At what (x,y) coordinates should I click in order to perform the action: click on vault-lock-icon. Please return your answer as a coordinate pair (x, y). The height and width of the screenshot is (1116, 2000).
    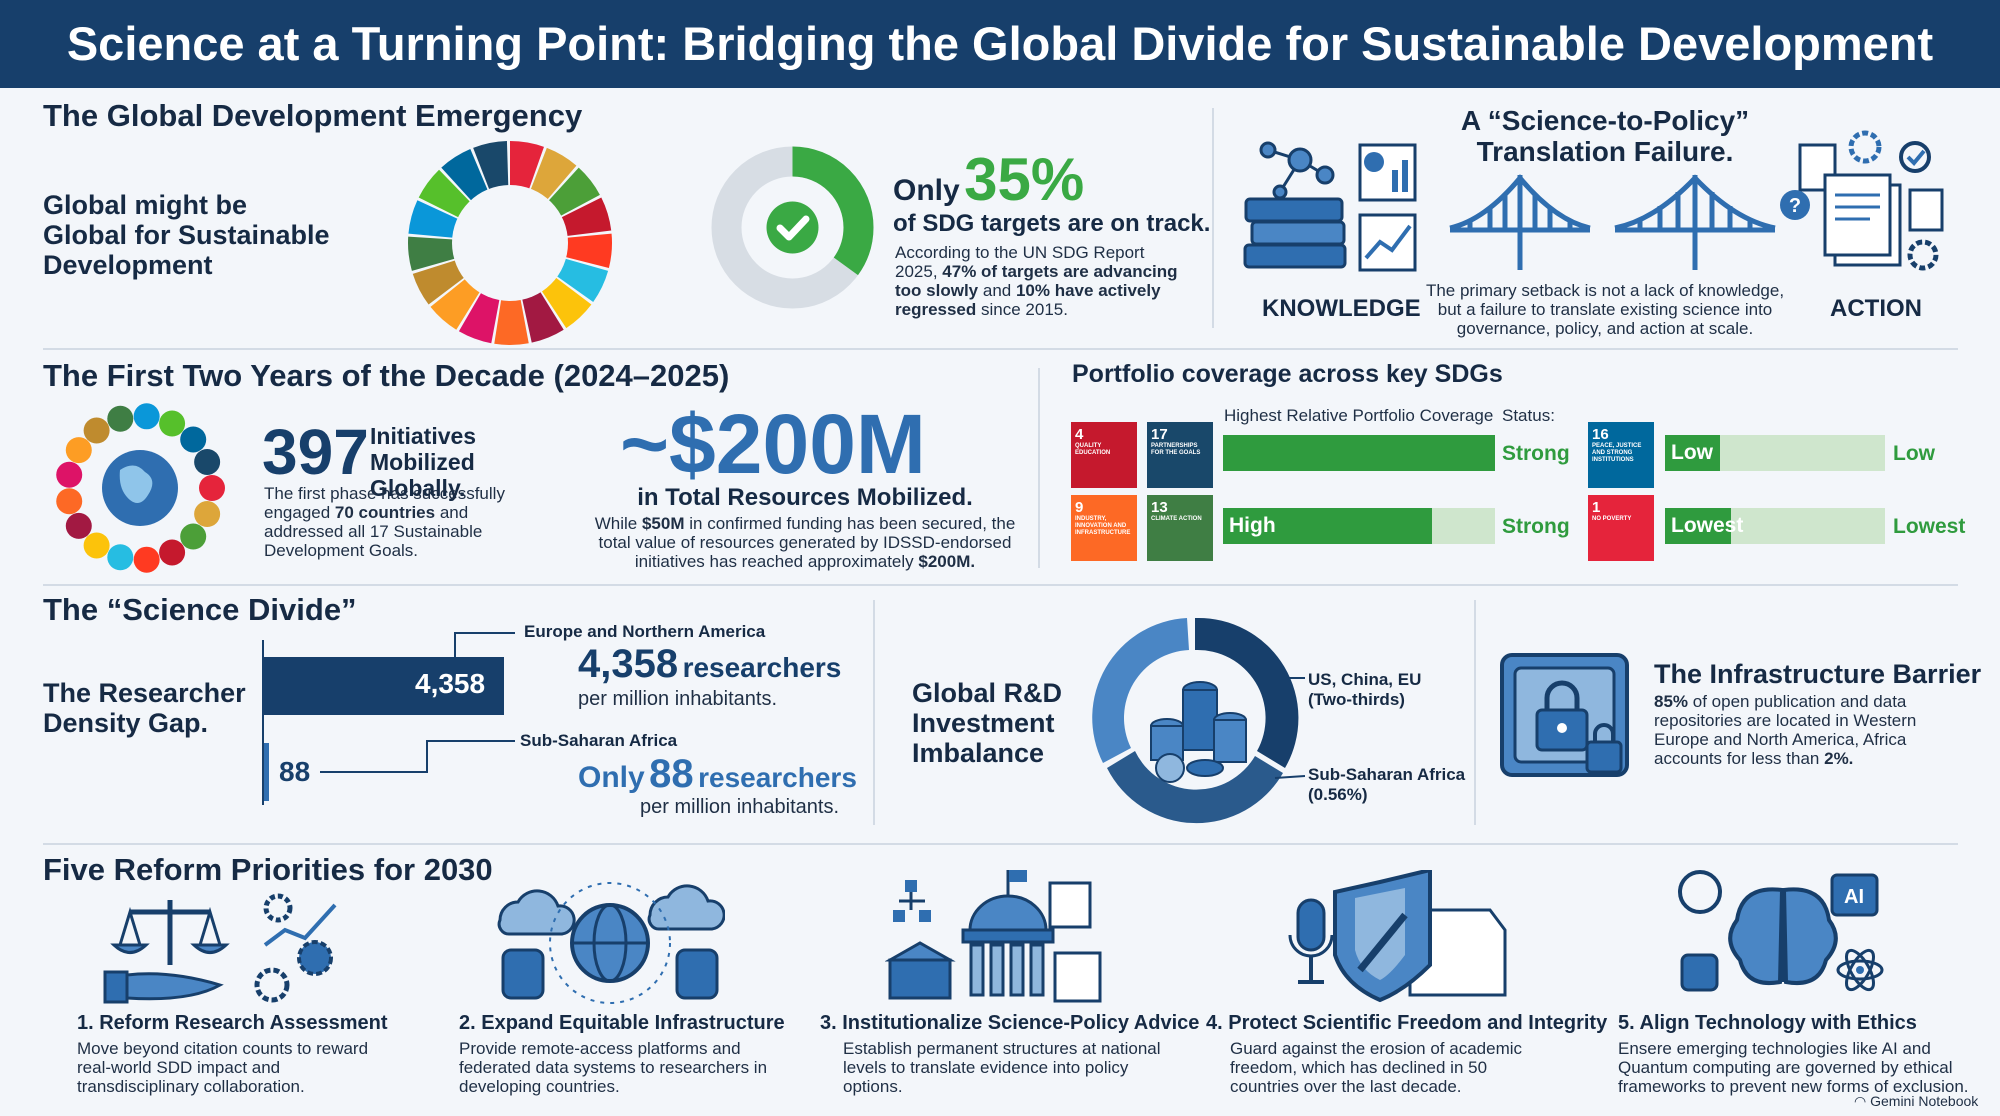
    Looking at the image, I should click on (1564, 715).